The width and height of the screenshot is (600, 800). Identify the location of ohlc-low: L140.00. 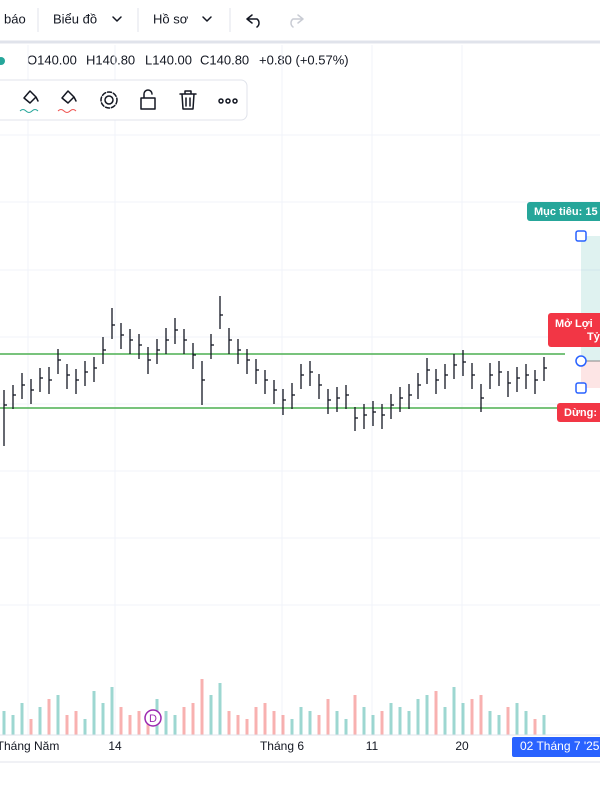
(168, 59).